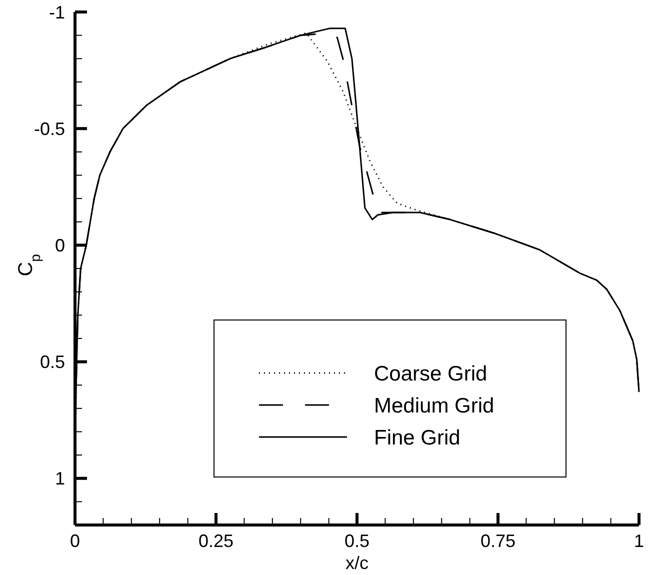 This screenshot has height=575, width=663. What do you see at coordinates (434, 406) in the screenshot?
I see `legend-label: Medium Grid` at bounding box center [434, 406].